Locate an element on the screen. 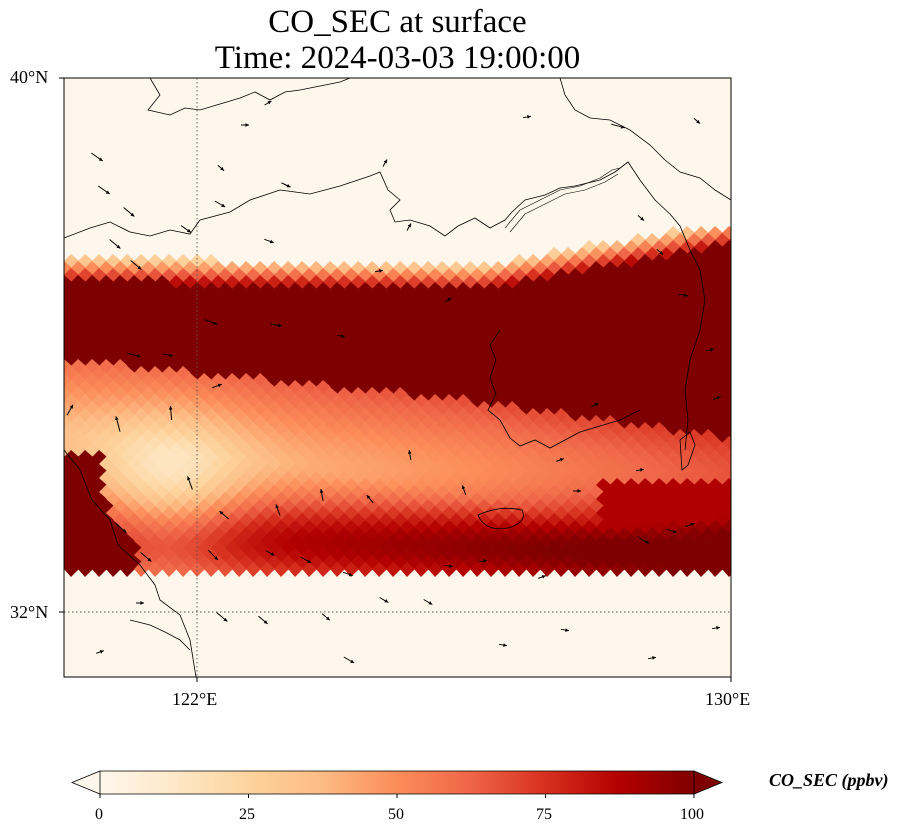 This screenshot has width=916, height=836. colorbar-label: CO_SEC (ppbv) is located at coordinates (829, 780).